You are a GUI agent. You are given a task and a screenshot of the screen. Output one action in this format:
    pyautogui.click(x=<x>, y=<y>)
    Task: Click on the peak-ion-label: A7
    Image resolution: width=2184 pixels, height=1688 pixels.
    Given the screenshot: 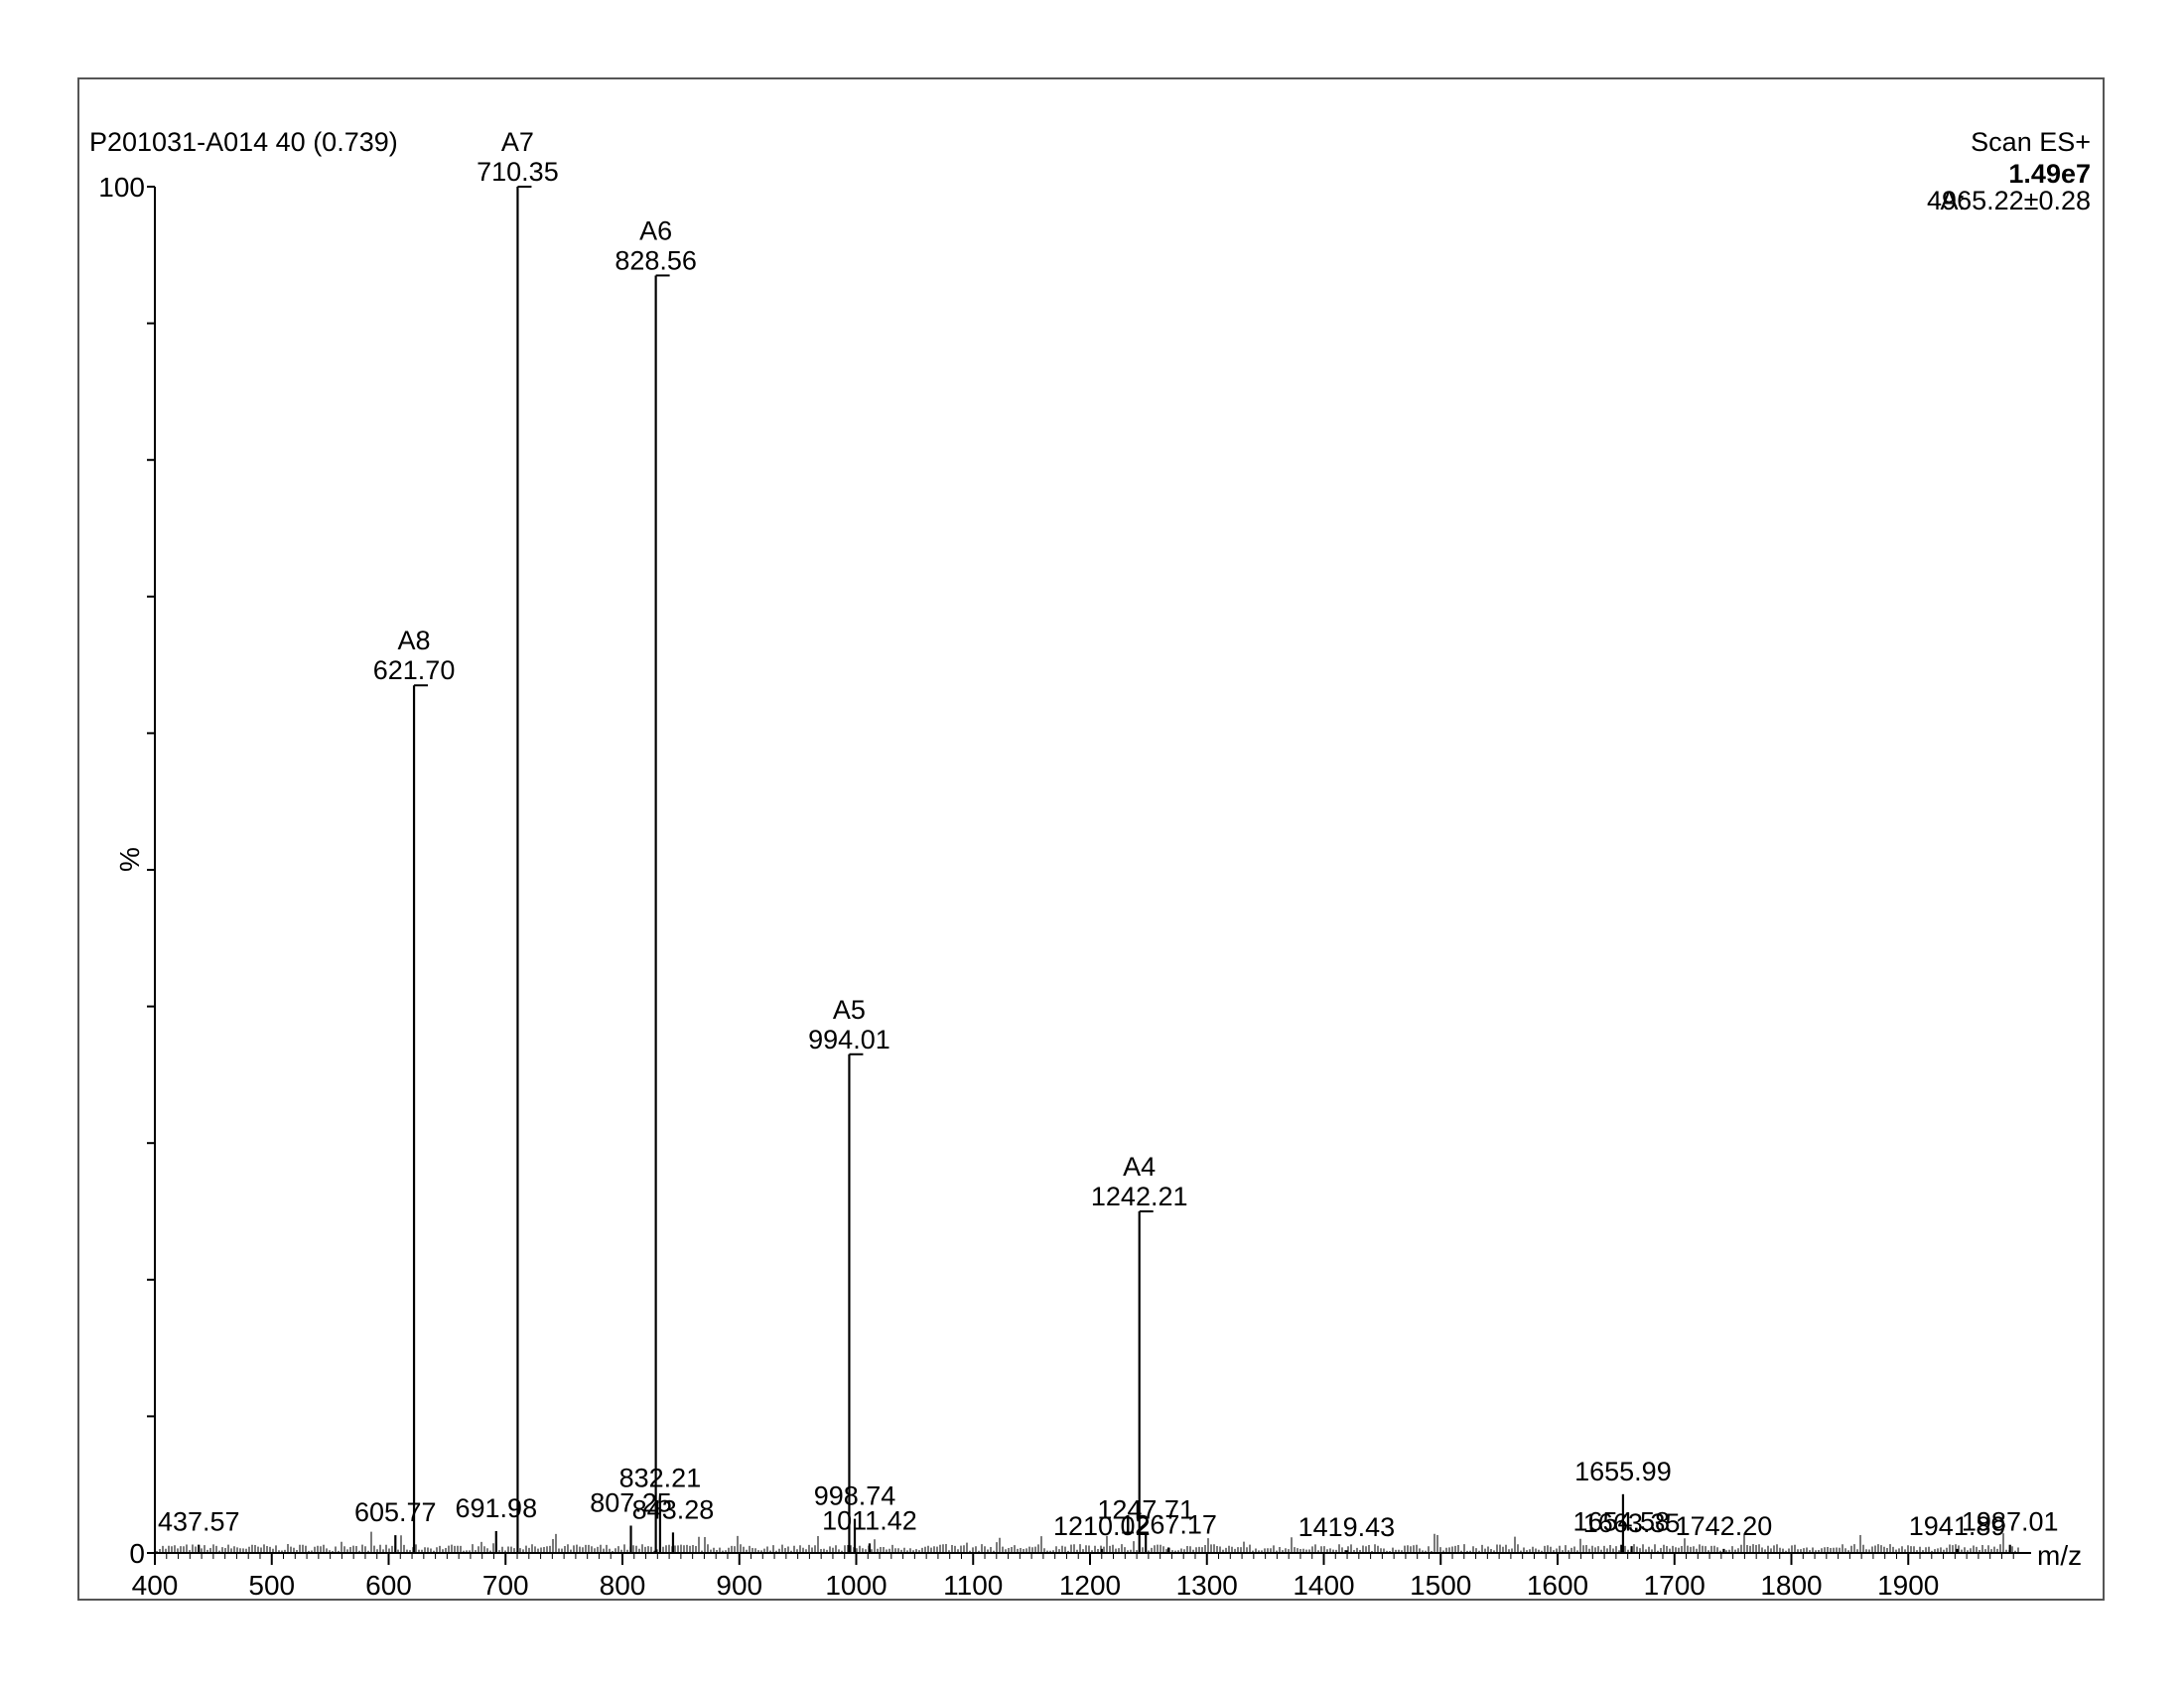 What is the action you would take?
    pyautogui.click(x=517, y=142)
    